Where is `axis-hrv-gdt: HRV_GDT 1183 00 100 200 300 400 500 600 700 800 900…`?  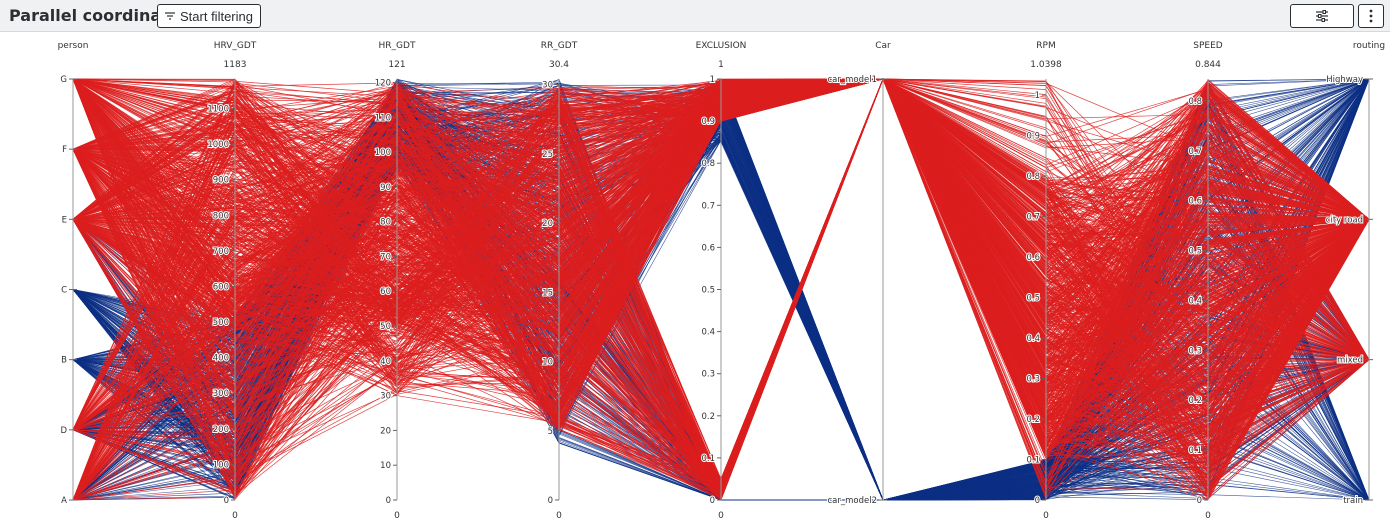 axis-hrv-gdt: HRV_GDT 1183 00 100 200 300 400 500 600 700 800 900… is located at coordinates (231, 281).